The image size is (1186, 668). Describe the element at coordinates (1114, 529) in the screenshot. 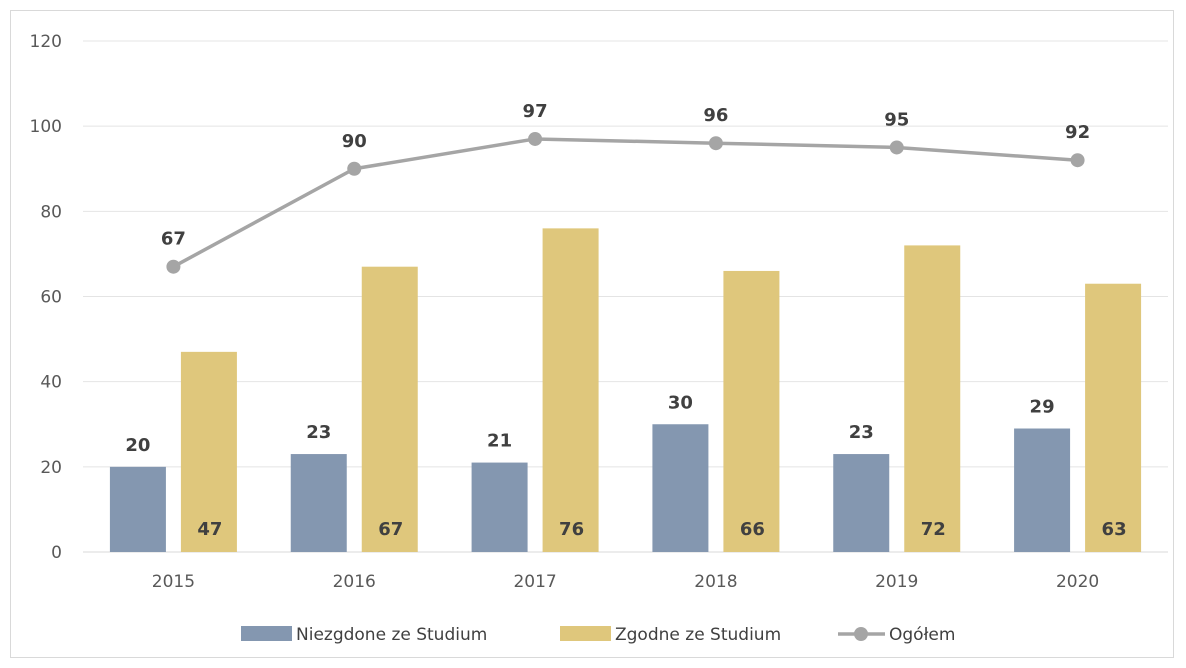

I see `data-label-zgodne-2020: 63` at that location.